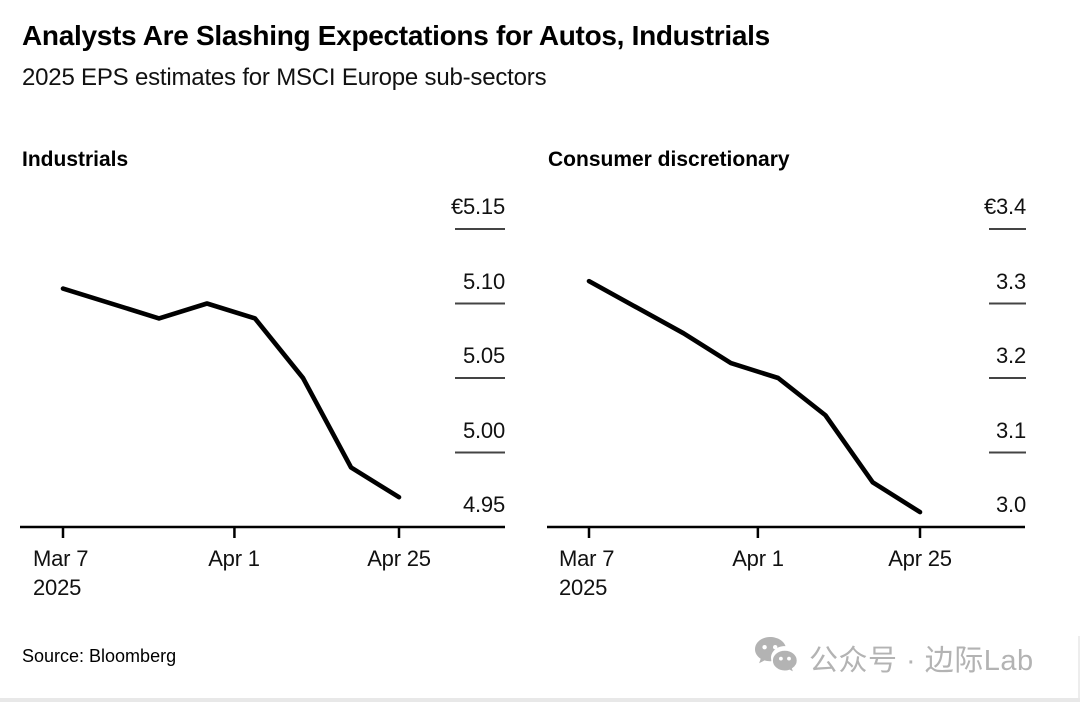 The height and width of the screenshot is (702, 1080). I want to click on y-axis-label: €5.15, so click(477, 206).